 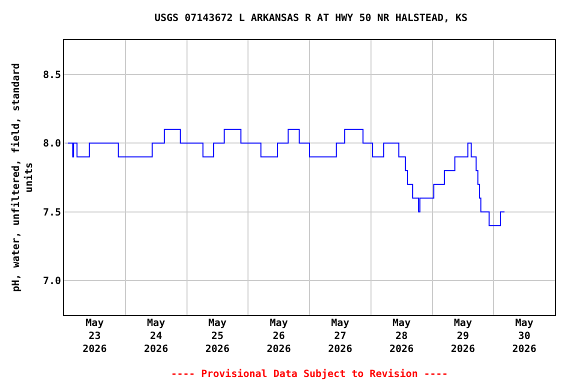 I want to click on x-tick-label: May 28 2026, so click(x=402, y=336).